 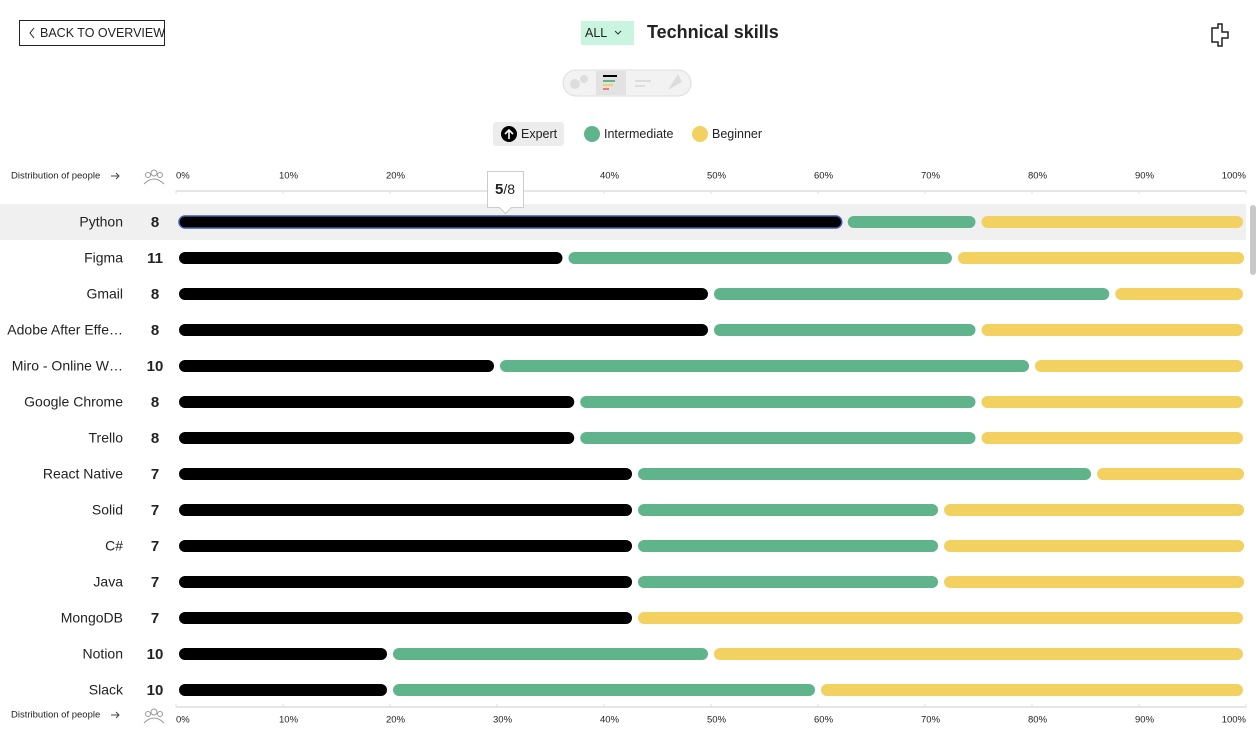 What do you see at coordinates (108, 582) in the screenshot?
I see `category-label: Java` at bounding box center [108, 582].